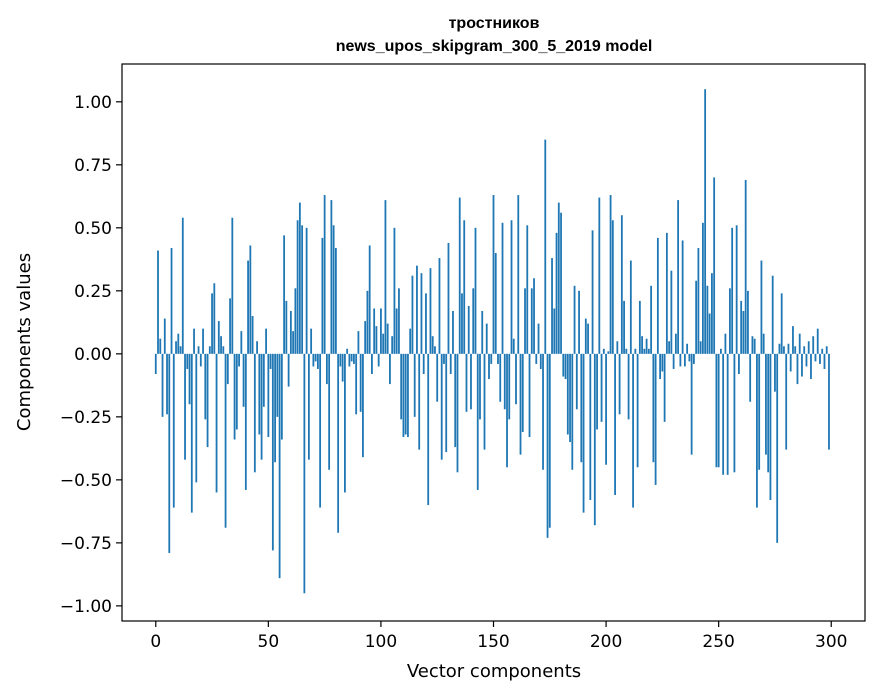 The image size is (880, 696). What do you see at coordinates (493, 642) in the screenshot?
I see `x-tick-label: 150` at bounding box center [493, 642].